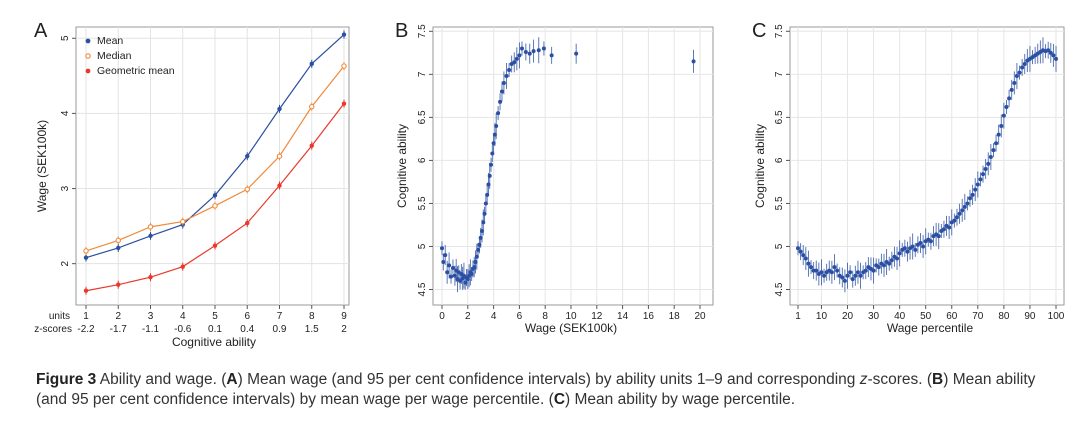 The height and width of the screenshot is (423, 1083). What do you see at coordinates (779, 74) in the screenshot?
I see `ytick-label: 7` at bounding box center [779, 74].